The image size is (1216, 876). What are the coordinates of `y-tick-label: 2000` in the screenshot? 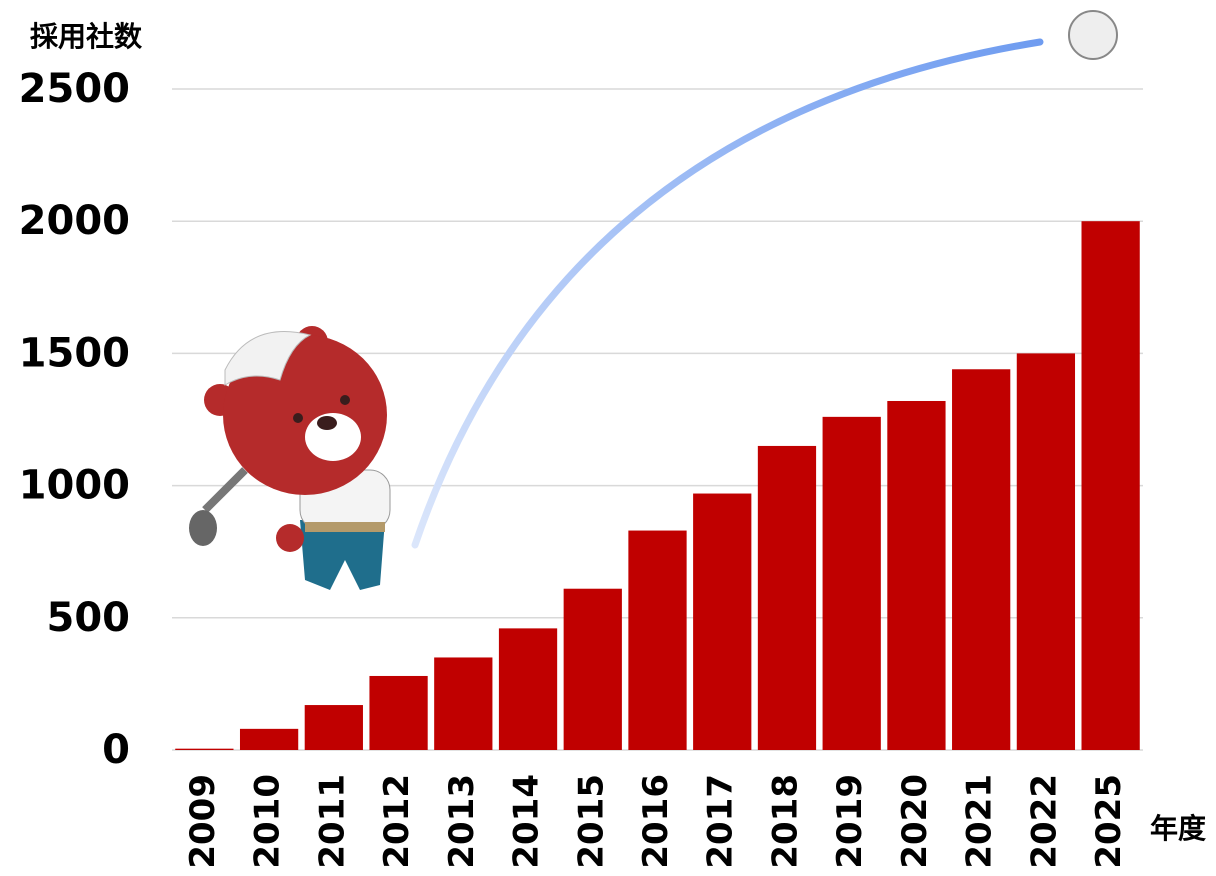 It's located at (74, 221).